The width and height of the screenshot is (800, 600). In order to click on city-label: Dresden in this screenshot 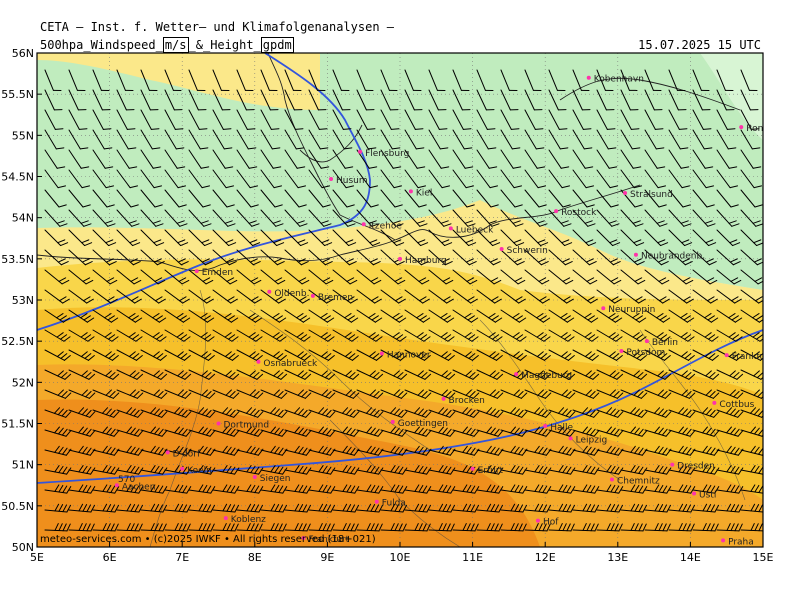, I will do `click(696, 467)`.